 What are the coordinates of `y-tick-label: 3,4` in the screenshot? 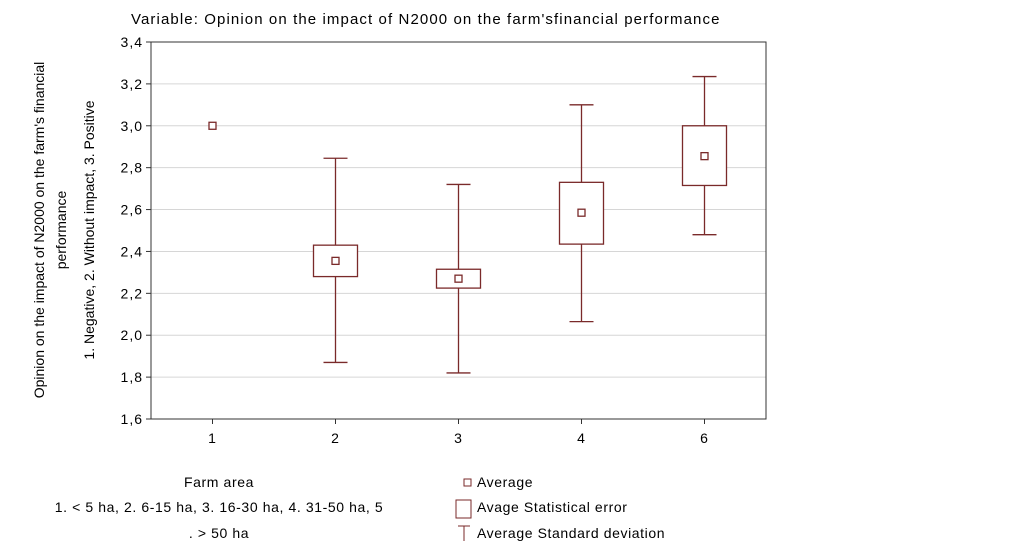 It's located at (132, 42).